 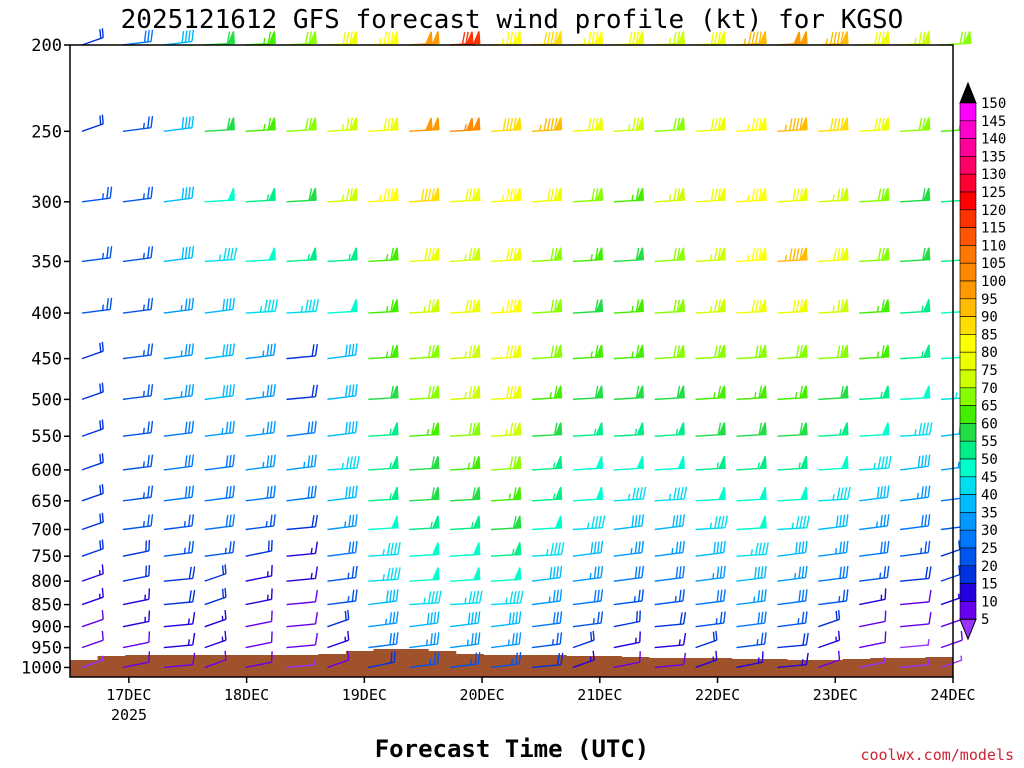 What do you see at coordinates (968, 432) in the screenshot?
I see `colorbar-swatch` at bounding box center [968, 432].